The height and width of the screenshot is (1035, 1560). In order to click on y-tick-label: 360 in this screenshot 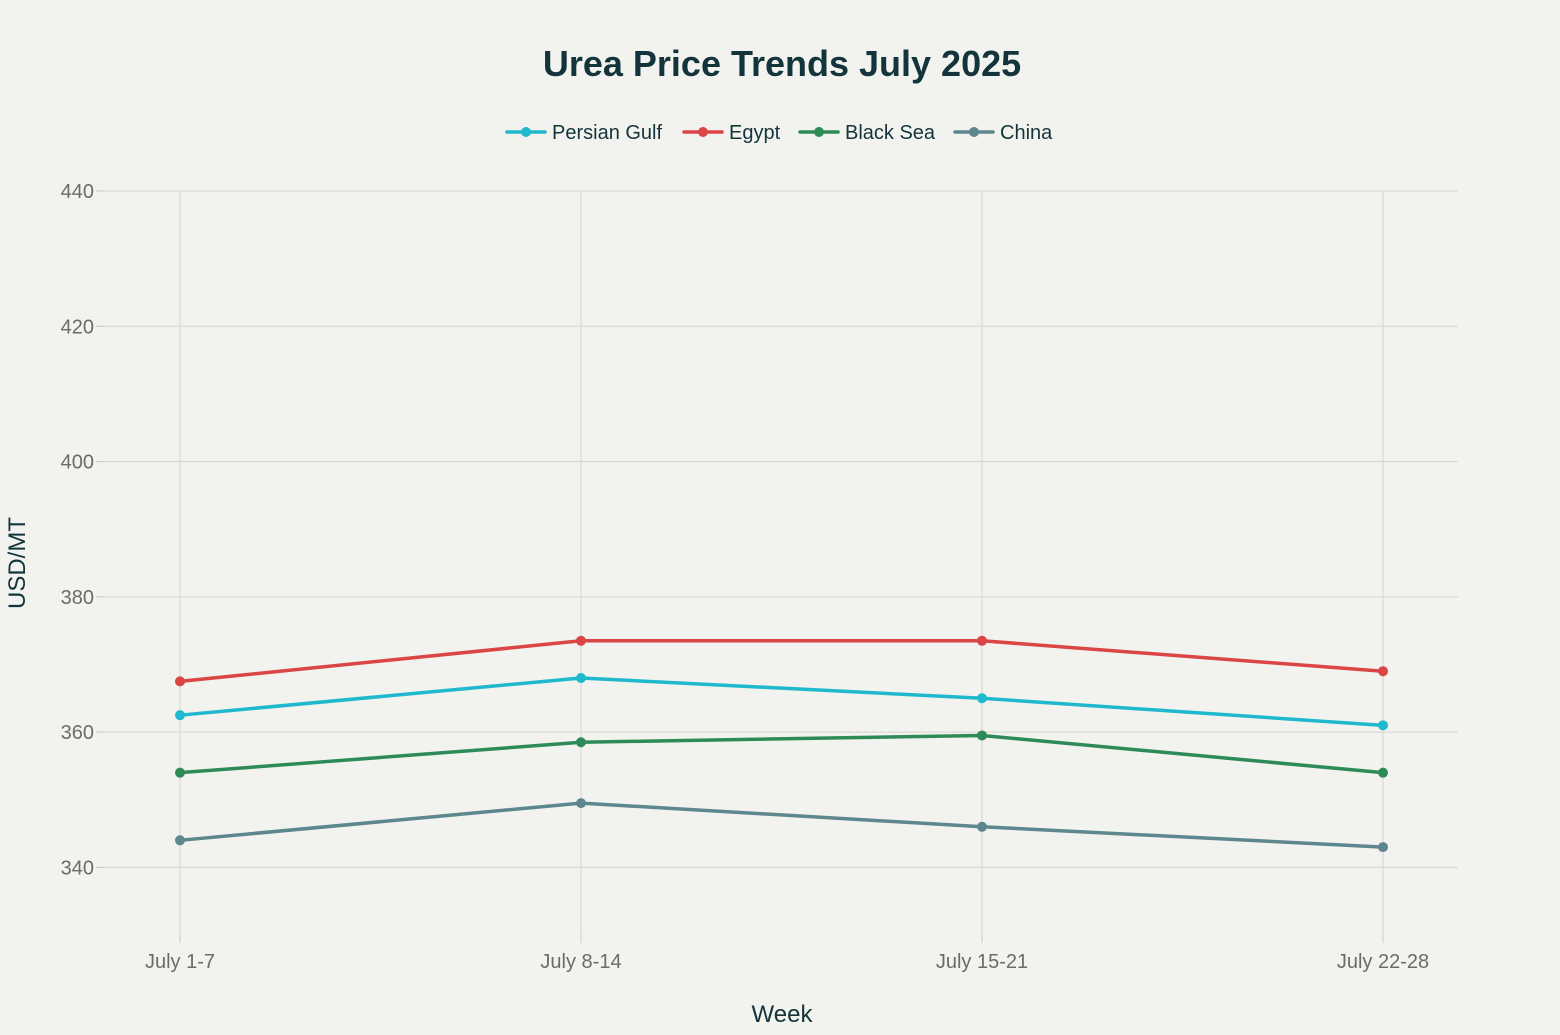, I will do `click(77, 733)`.